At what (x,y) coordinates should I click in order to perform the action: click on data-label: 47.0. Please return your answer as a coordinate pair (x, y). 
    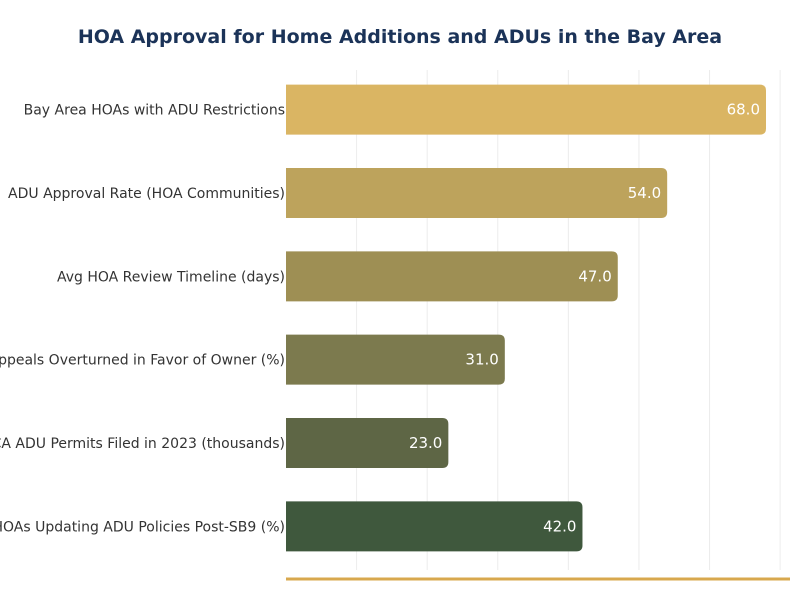
    Looking at the image, I should click on (594, 276).